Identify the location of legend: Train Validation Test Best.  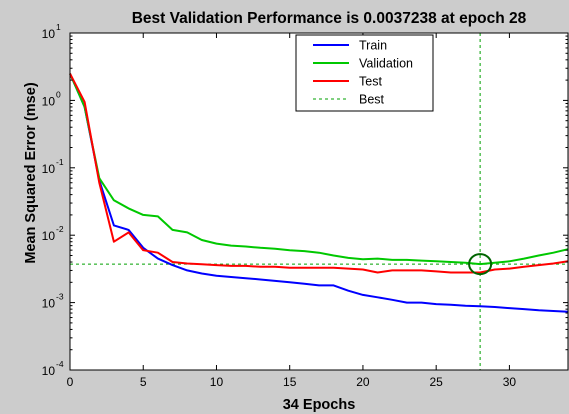
(364, 73).